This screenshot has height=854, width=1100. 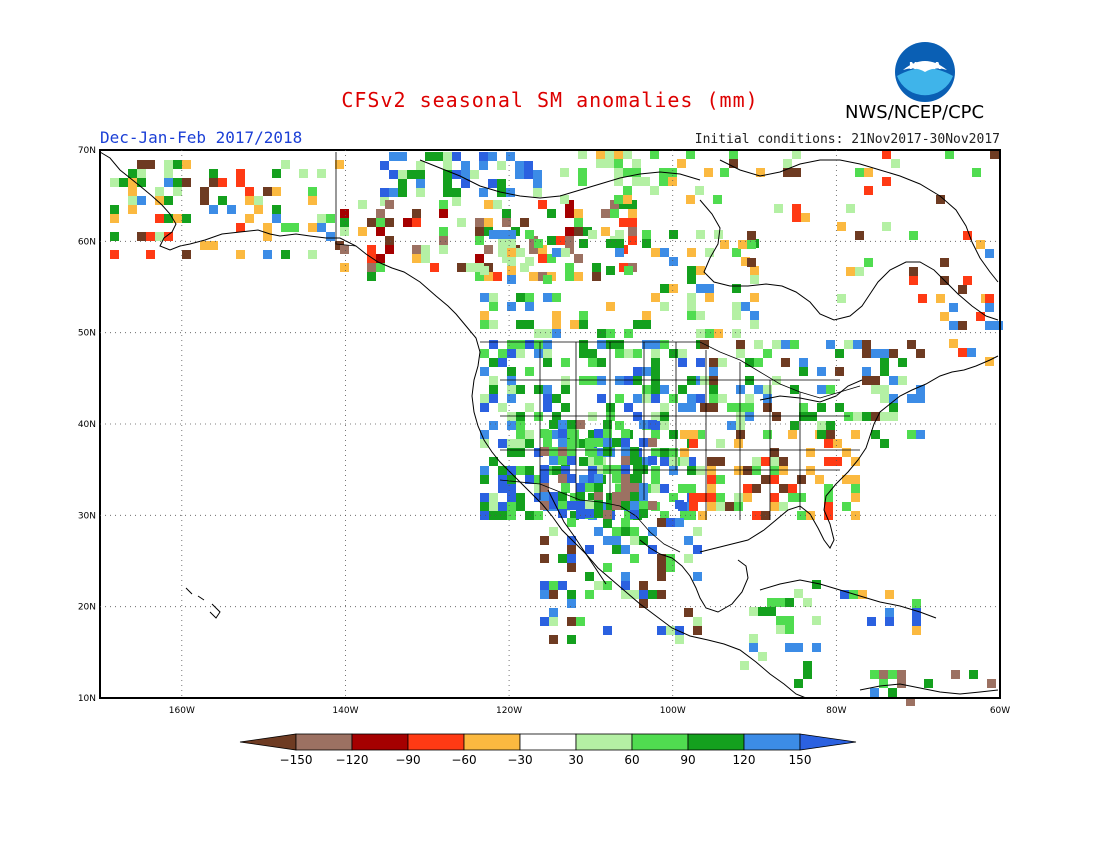 I want to click on lat-tick-label: 60N, so click(x=87, y=242).